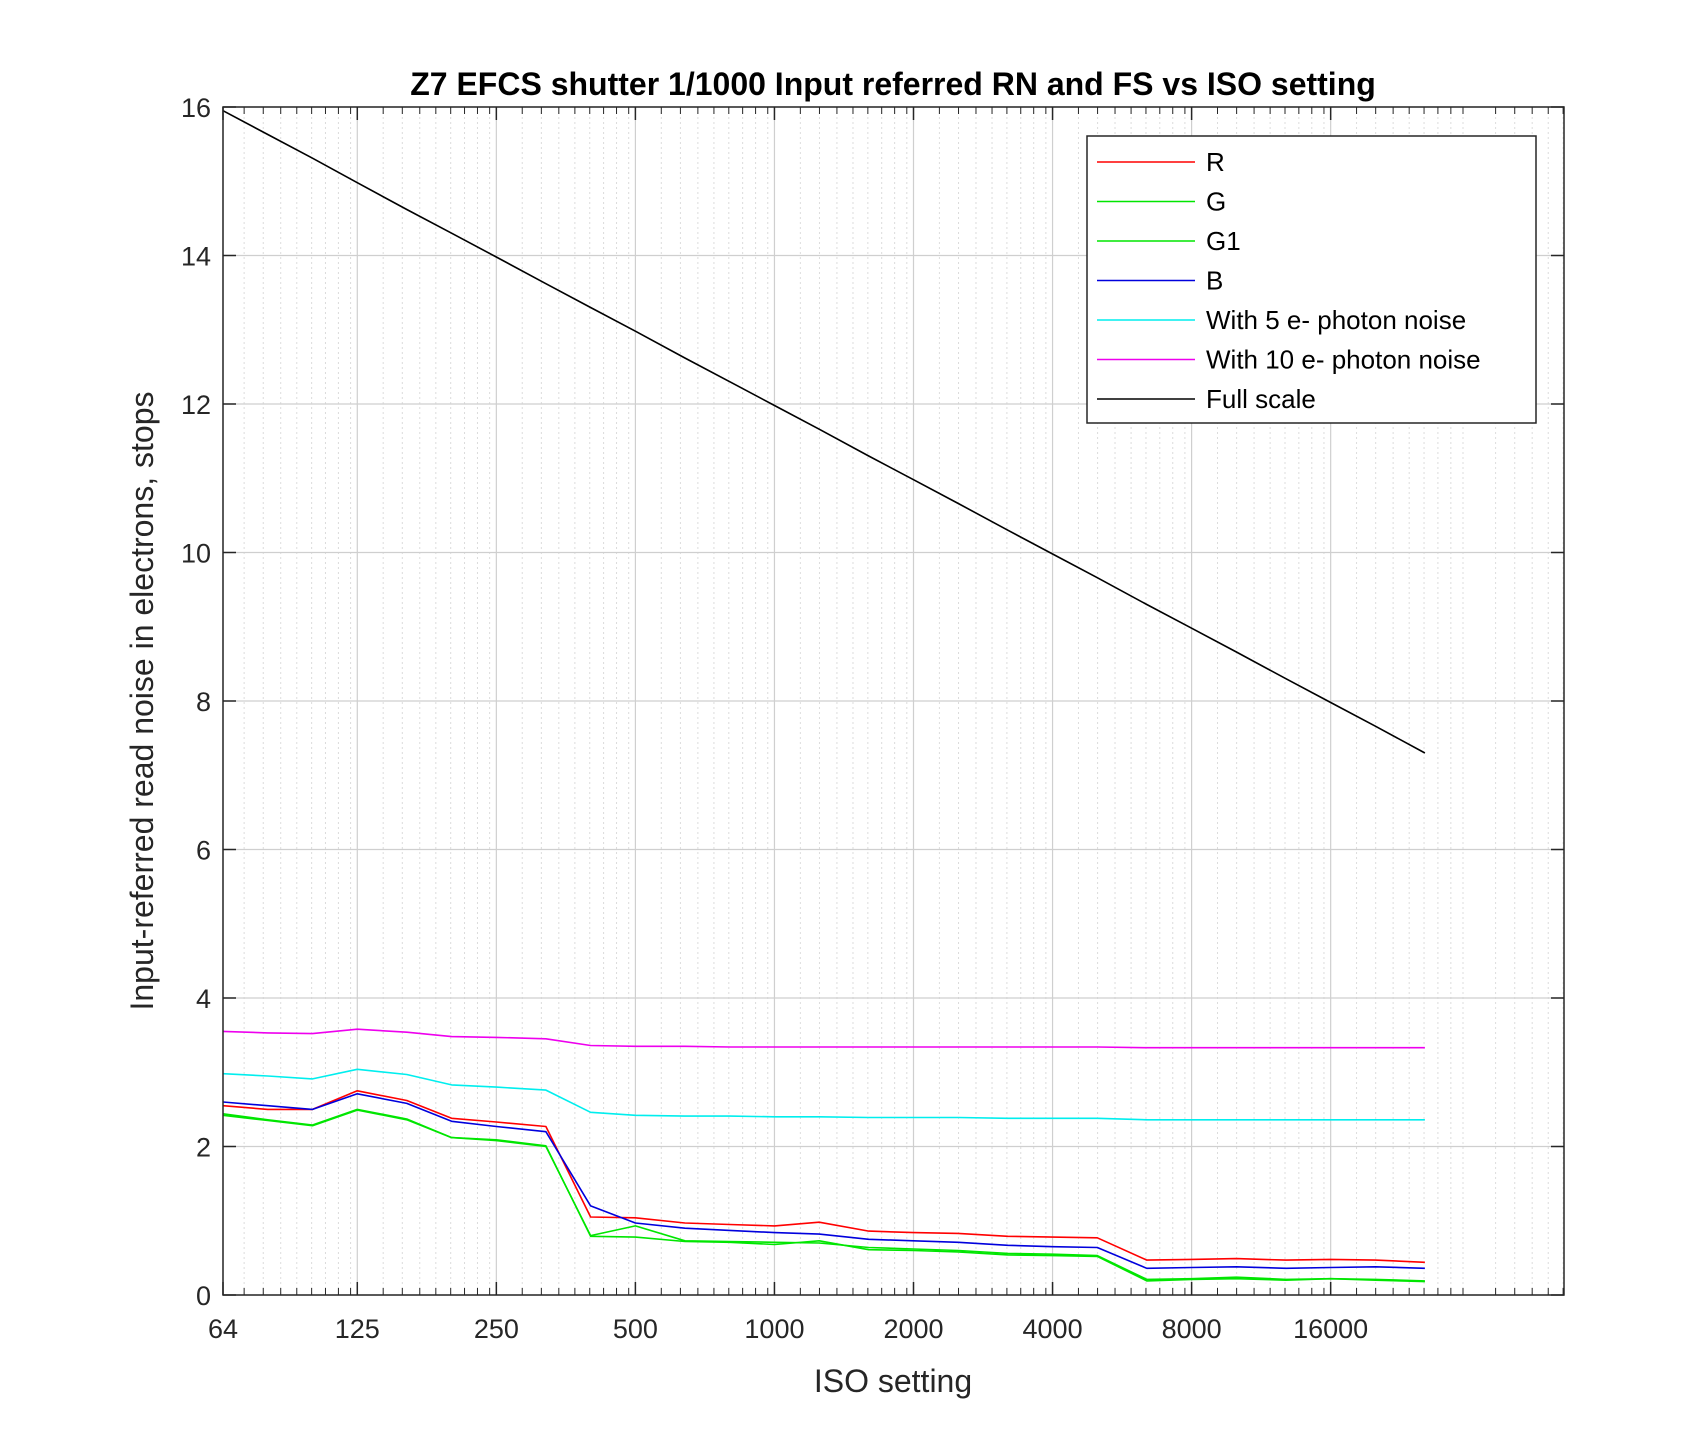  Describe the element at coordinates (1216, 202) in the screenshot. I see `legend-entry-g: G` at that location.